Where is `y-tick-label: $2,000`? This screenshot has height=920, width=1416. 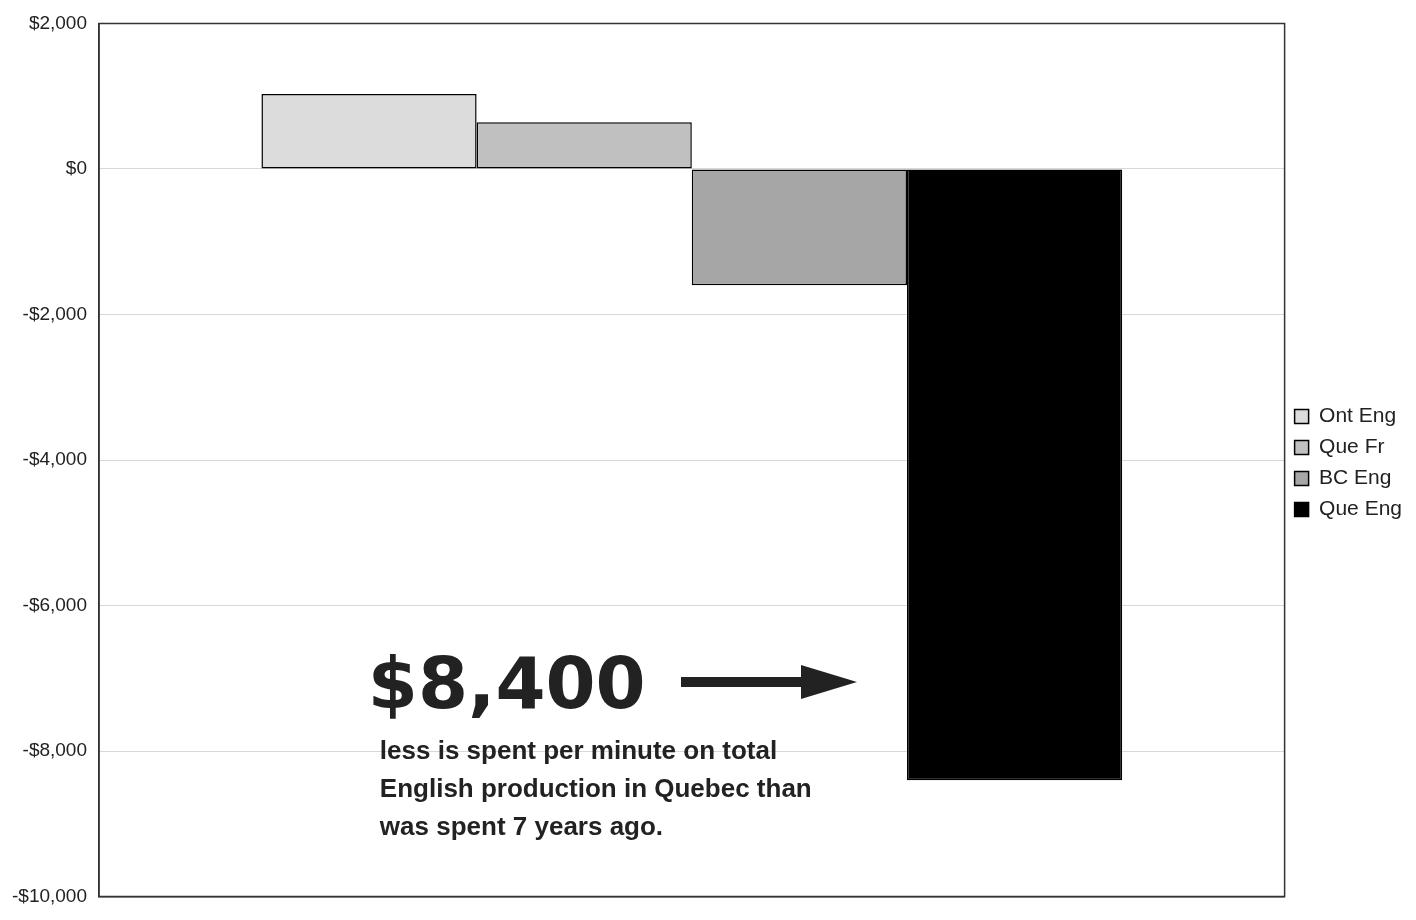 y-tick-label: $2,000 is located at coordinates (58, 22).